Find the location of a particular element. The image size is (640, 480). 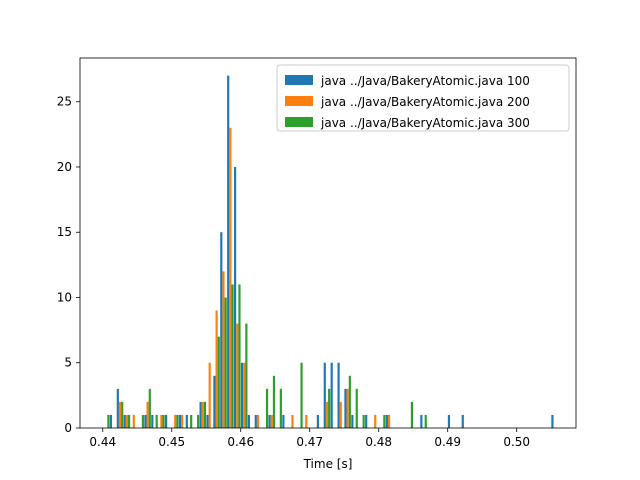

y-tick-label: 15 is located at coordinates (64, 232).